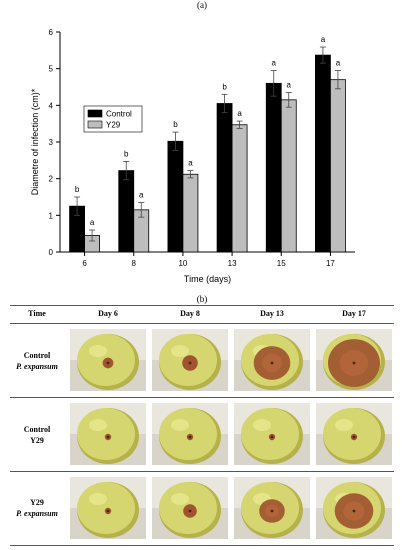 This screenshot has height=550, width=404. What do you see at coordinates (51, 105) in the screenshot?
I see `y-tick-label: 4` at bounding box center [51, 105].